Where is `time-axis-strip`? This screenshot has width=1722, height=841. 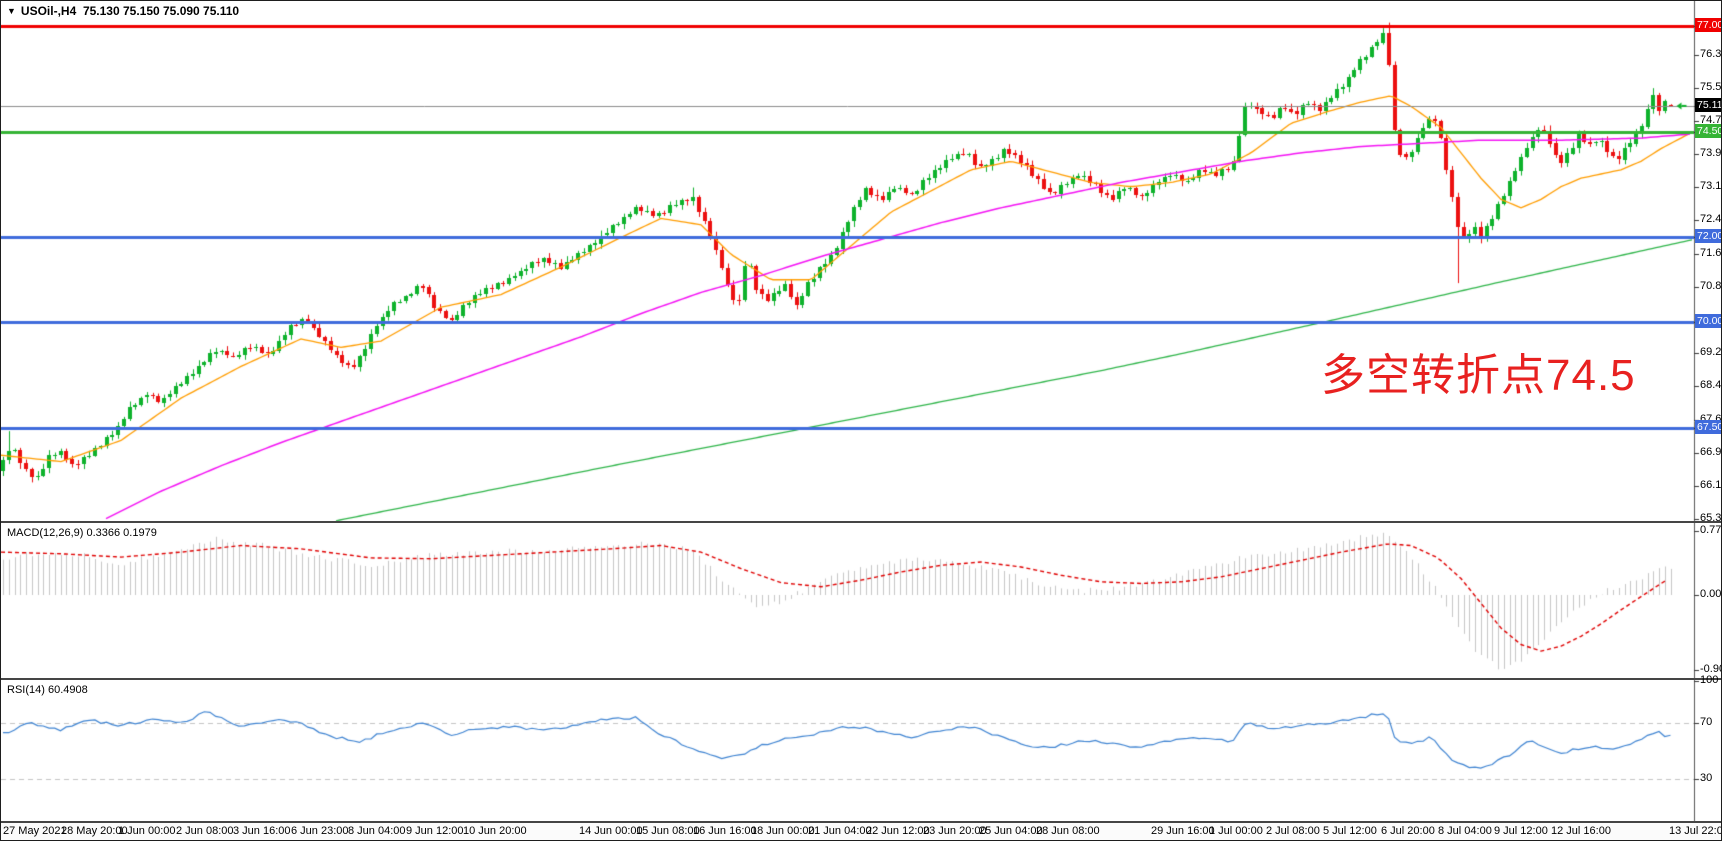 time-axis-strip is located at coordinates (861, 831).